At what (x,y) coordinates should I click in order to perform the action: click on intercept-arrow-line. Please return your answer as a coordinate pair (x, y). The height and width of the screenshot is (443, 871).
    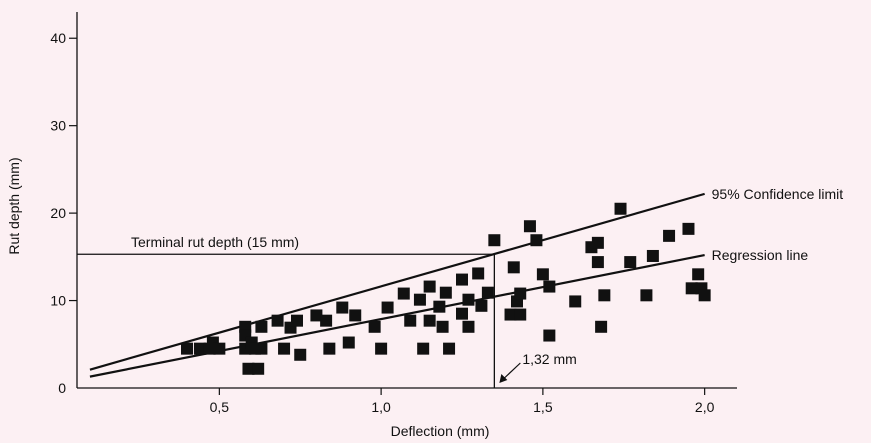
    Looking at the image, I should click on (511, 371).